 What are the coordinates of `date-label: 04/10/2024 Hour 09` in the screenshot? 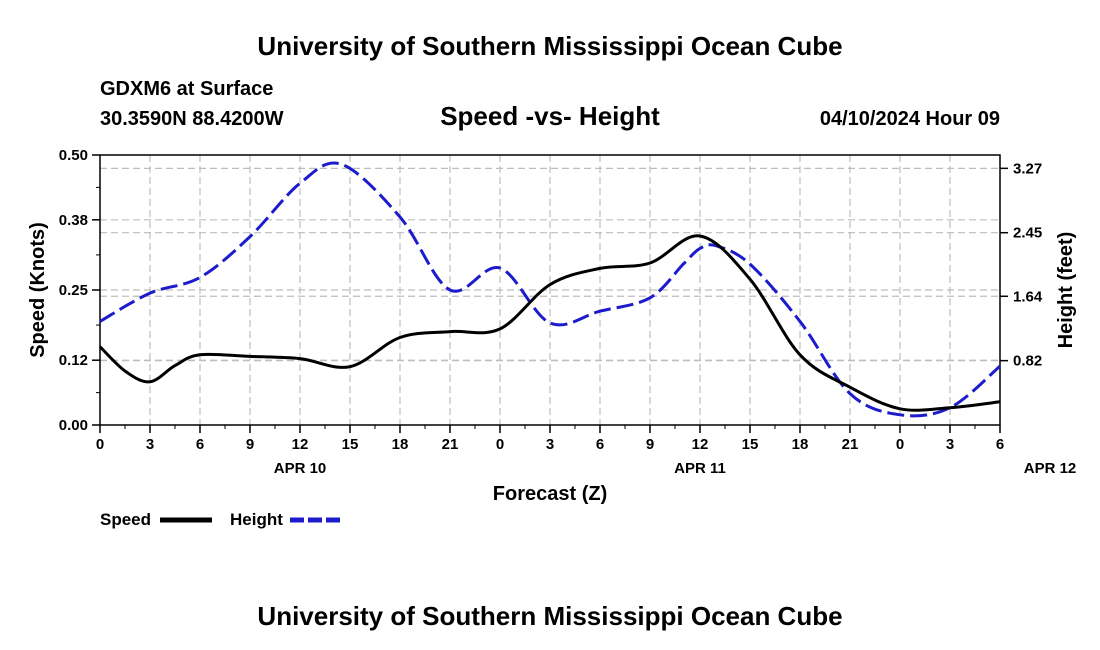 It's located at (910, 119).